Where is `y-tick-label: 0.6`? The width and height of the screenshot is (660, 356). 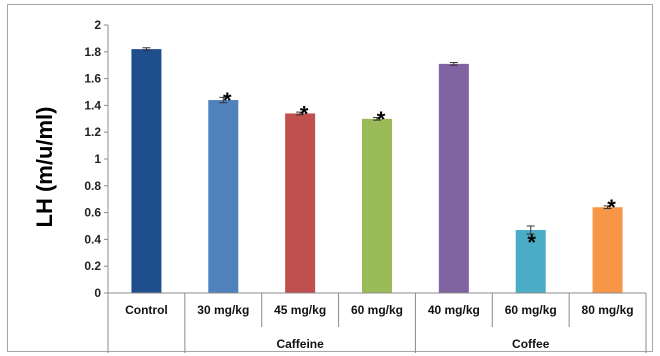
y-tick-label: 0.6 is located at coordinates (92, 213).